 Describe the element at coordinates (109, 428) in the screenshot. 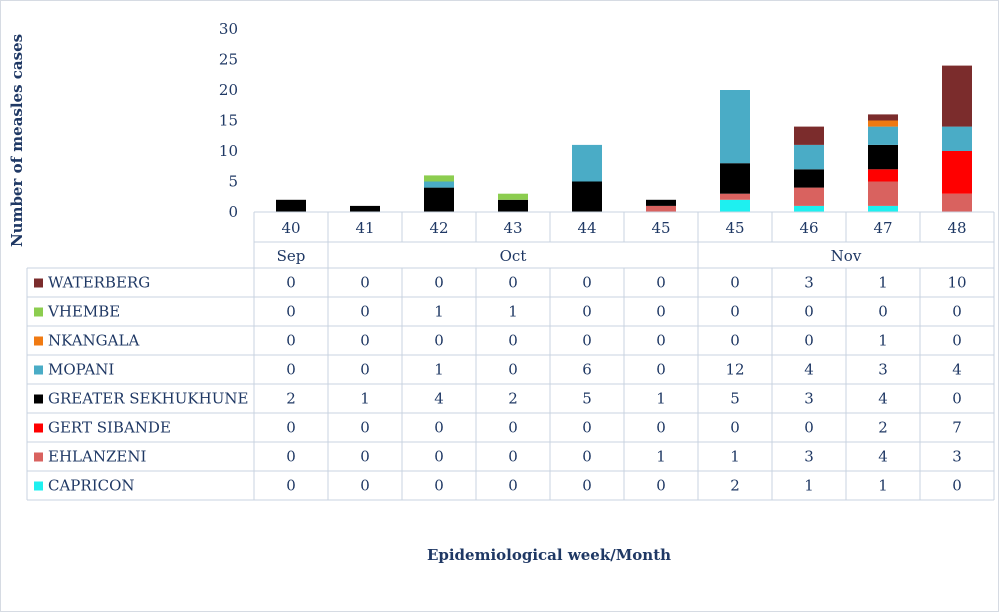

I see `legend-label: GERT SIBANDE` at that location.